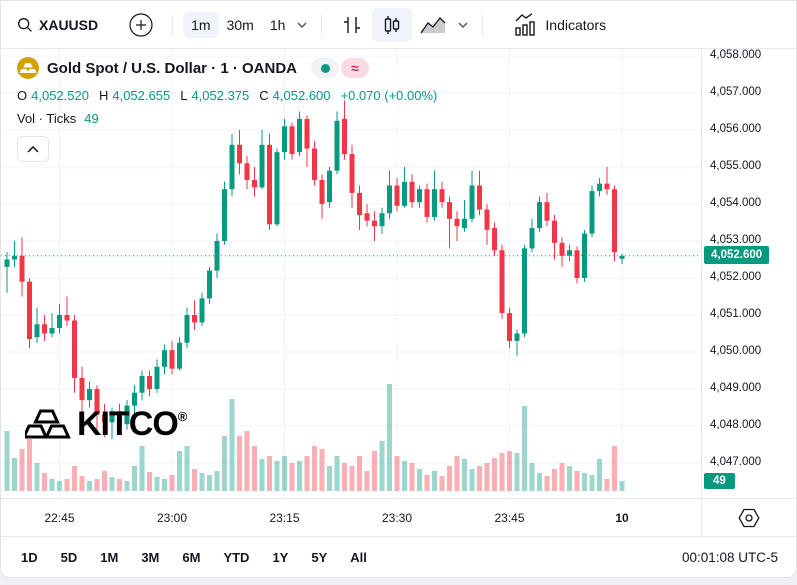 The image size is (797, 585). What do you see at coordinates (736, 425) in the screenshot?
I see `price-tick-label: 4,048.000` at bounding box center [736, 425].